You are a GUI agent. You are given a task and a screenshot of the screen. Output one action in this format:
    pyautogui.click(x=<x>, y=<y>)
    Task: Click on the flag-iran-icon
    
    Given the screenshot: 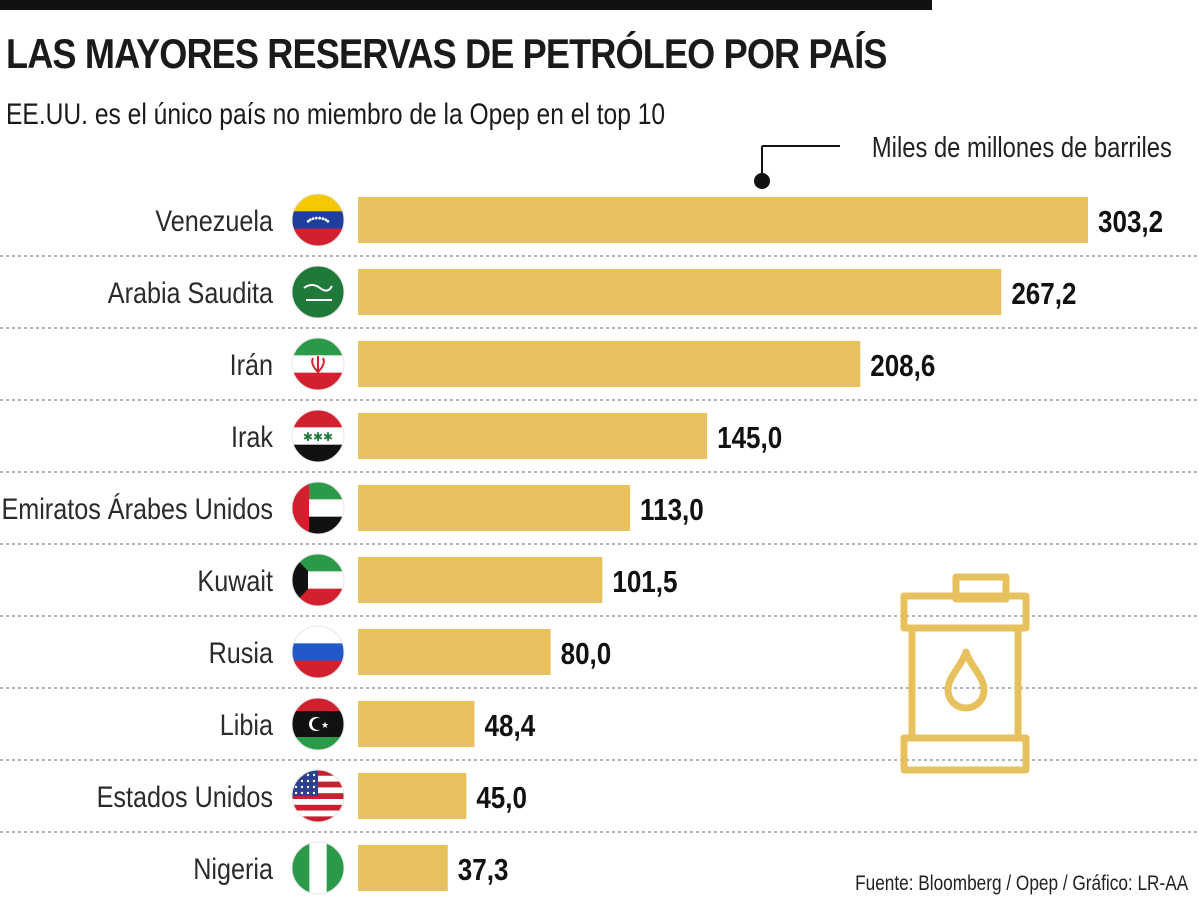 What is the action you would take?
    pyautogui.click(x=318, y=364)
    